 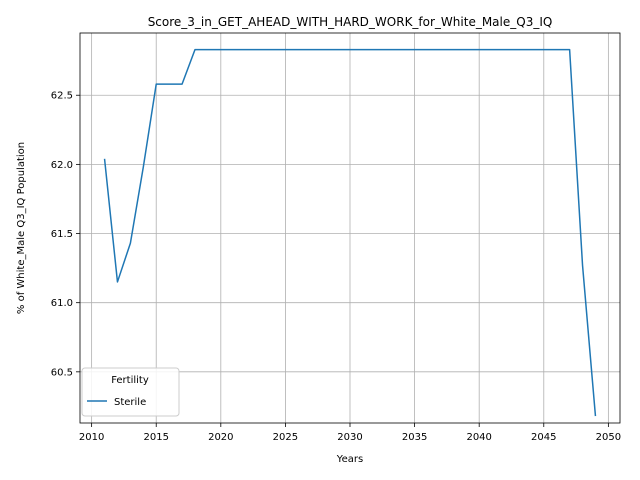 I want to click on x-axis: 2010 2015 2020 2025 2030 2035 2040 2045 2050, so click(x=350, y=433).